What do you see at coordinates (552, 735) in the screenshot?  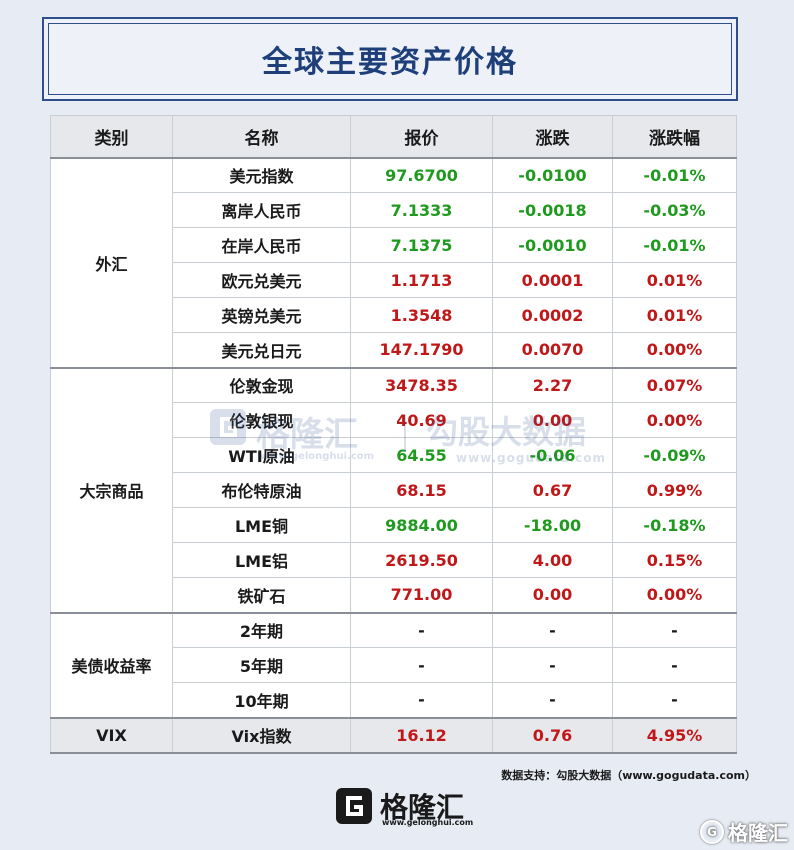 I see `change-cell: 0.76` at bounding box center [552, 735].